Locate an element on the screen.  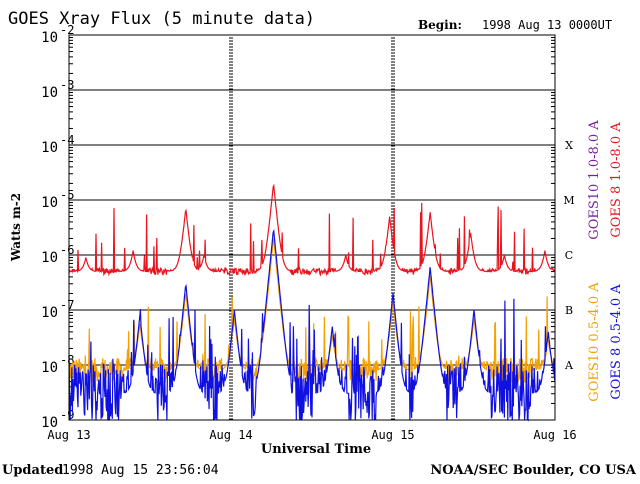
y-tick-labels: 10-210-310-410-510-610-710-810-9 is located at coordinates (57, 227).